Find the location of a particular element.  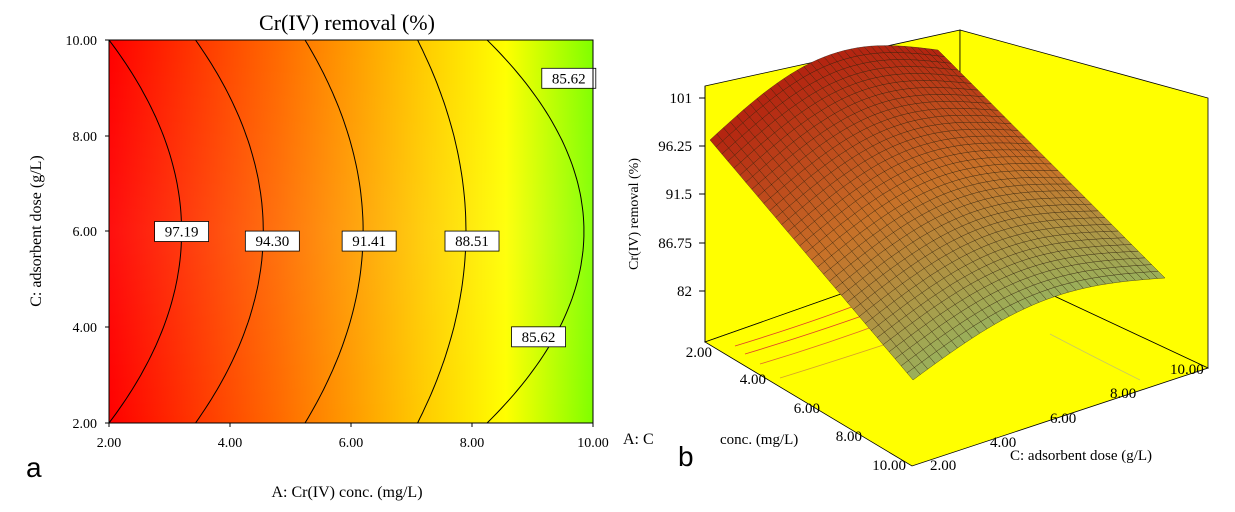

panel-a-title: Cr(IV) removal (%) is located at coordinates (347, 22).